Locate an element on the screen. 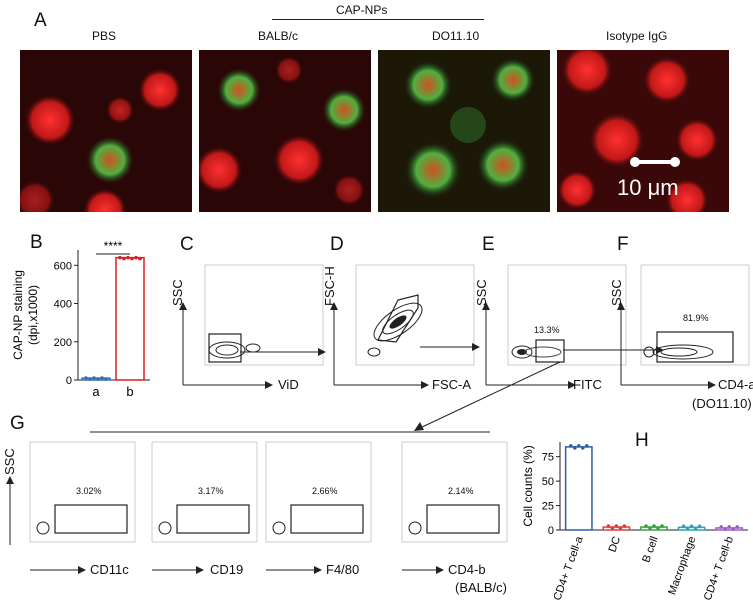 The height and width of the screenshot is (612, 753). plot-f-xlabel-sub: (DO11.10) is located at coordinates (722, 403).